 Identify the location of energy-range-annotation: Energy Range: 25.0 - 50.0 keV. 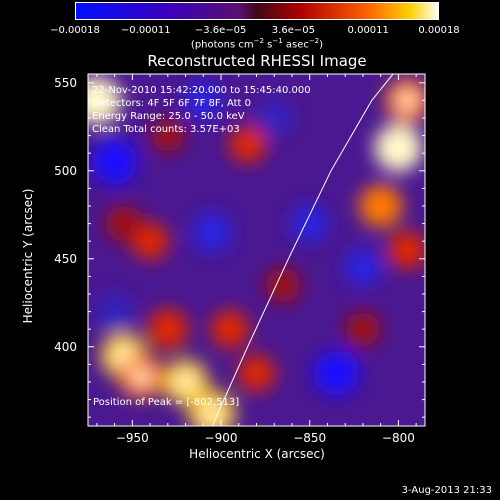
(168, 116).